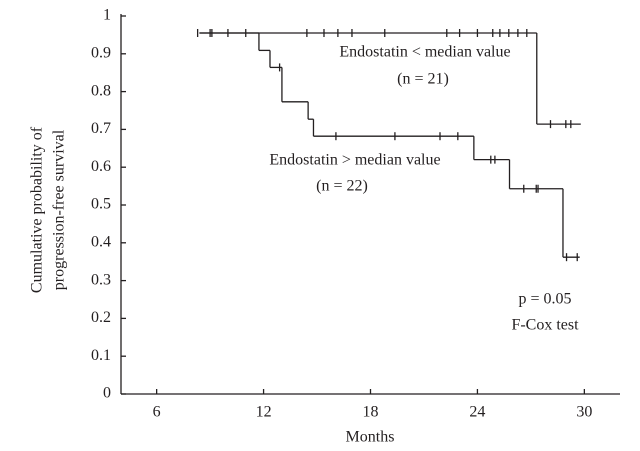 The height and width of the screenshot is (451, 640). I want to click on y-tick-label: 0.5, so click(101, 204).